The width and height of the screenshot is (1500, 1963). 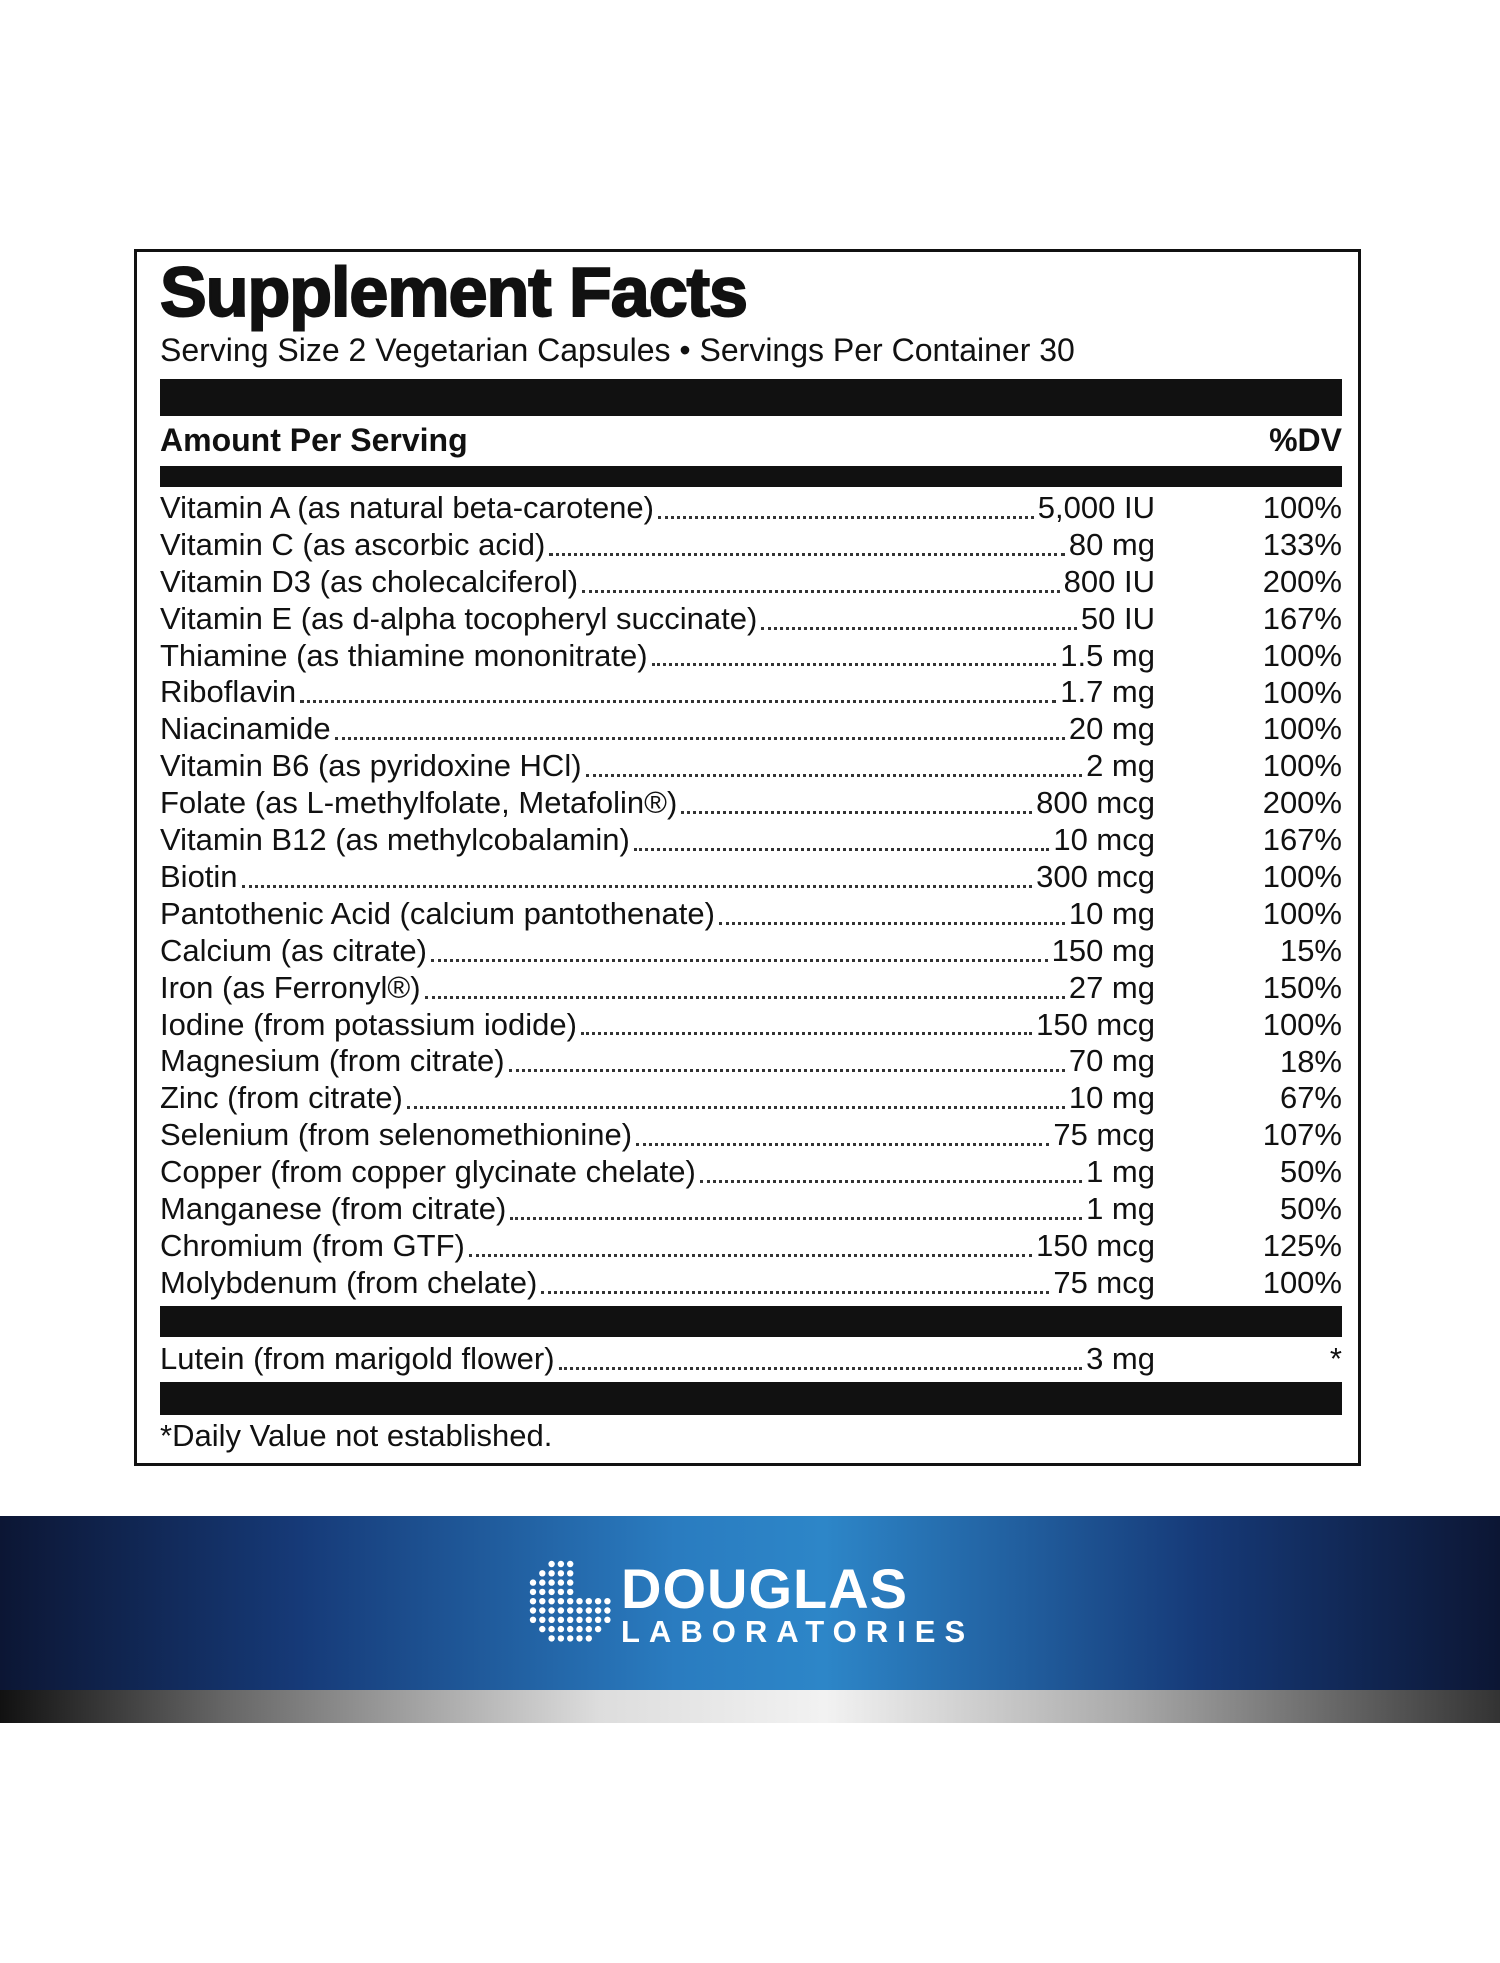 I want to click on nutrient-name: Niacinamide, so click(x=245, y=729).